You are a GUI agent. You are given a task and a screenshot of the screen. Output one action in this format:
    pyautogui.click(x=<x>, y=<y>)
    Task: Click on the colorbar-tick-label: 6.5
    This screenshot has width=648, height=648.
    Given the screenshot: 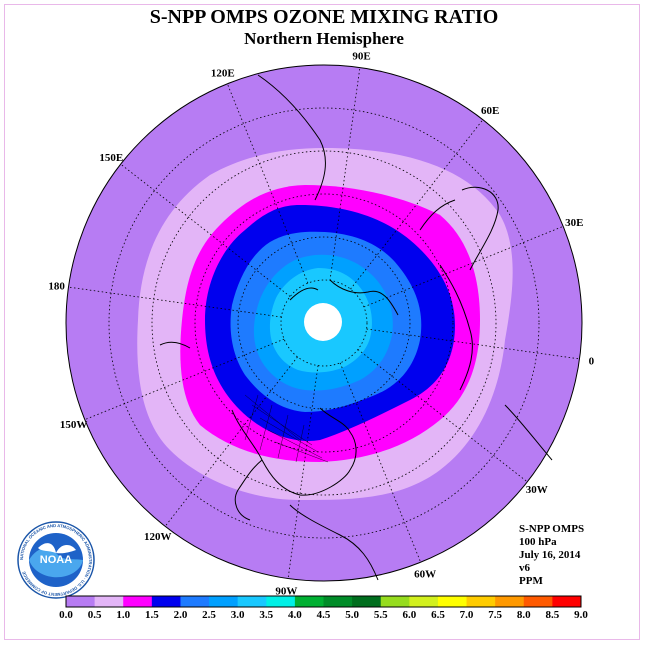 What is the action you would take?
    pyautogui.click(x=438, y=615)
    